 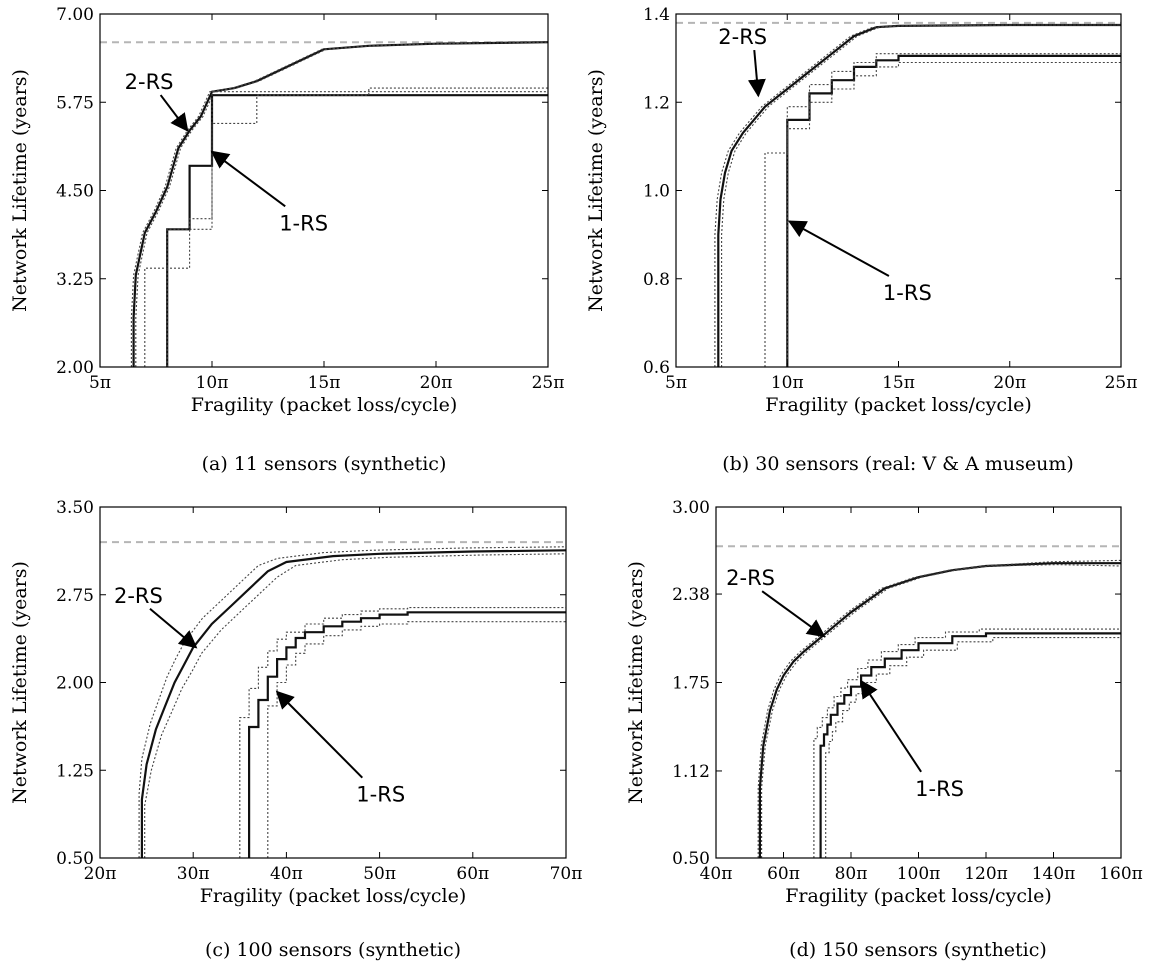 What do you see at coordinates (716, 874) in the screenshot?
I see `x-tick-label: 40π` at bounding box center [716, 874].